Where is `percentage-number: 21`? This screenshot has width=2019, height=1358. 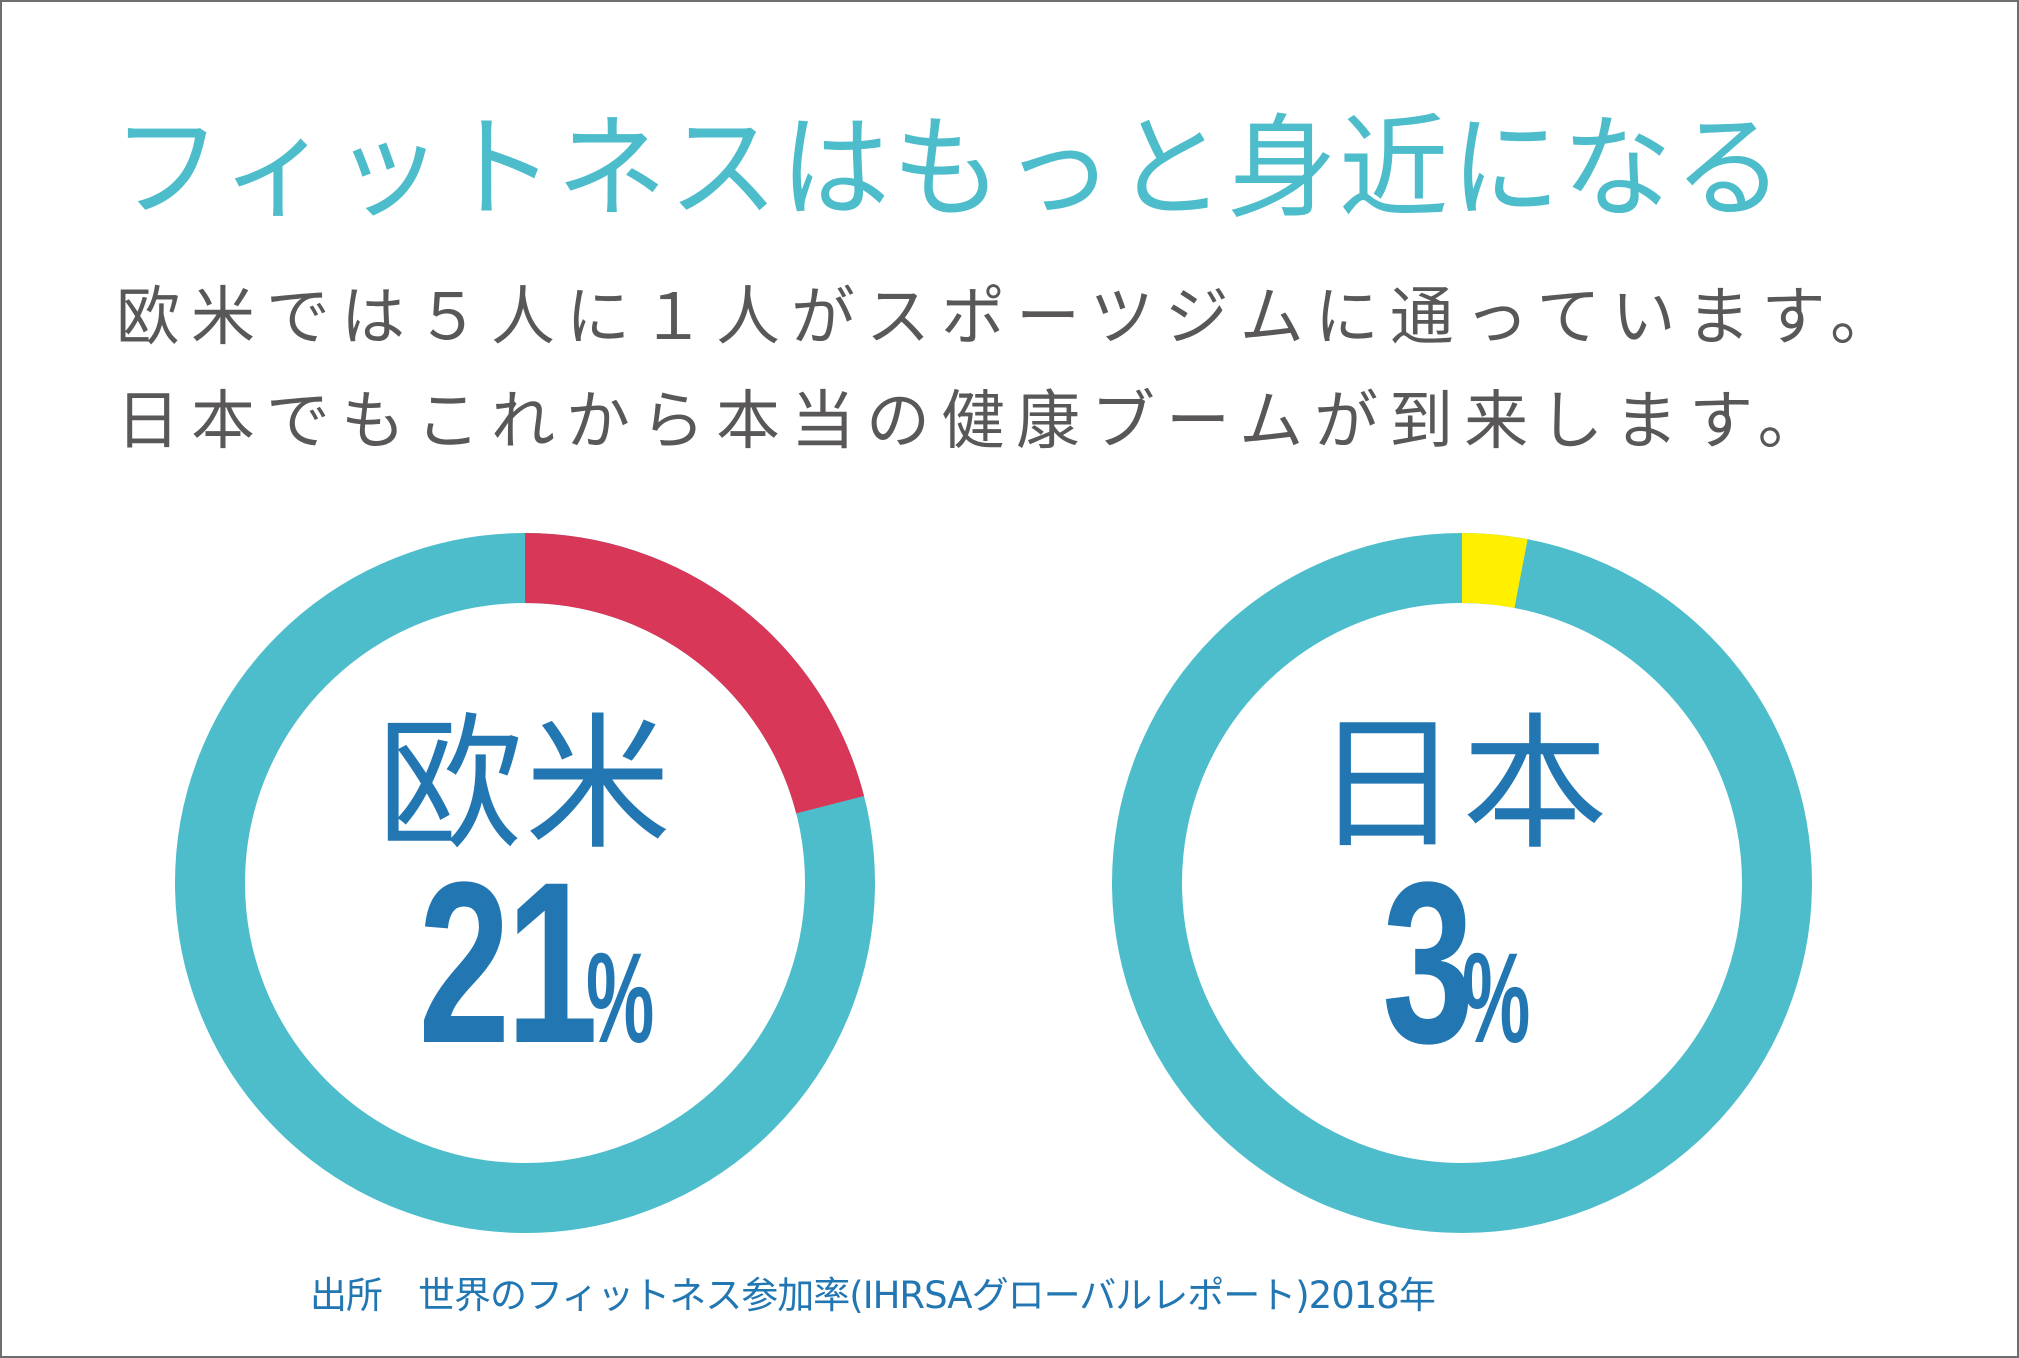 percentage-number: 21 is located at coordinates (508, 962).